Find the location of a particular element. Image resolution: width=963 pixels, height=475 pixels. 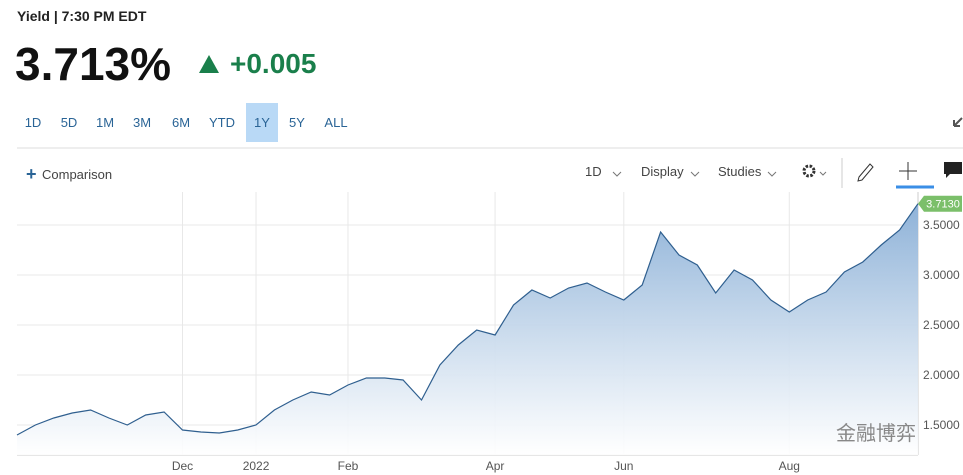

range-bar: 1D 5D 1M 3M 6M YTD 1Y 5Y ALL is located at coordinates (186, 122).